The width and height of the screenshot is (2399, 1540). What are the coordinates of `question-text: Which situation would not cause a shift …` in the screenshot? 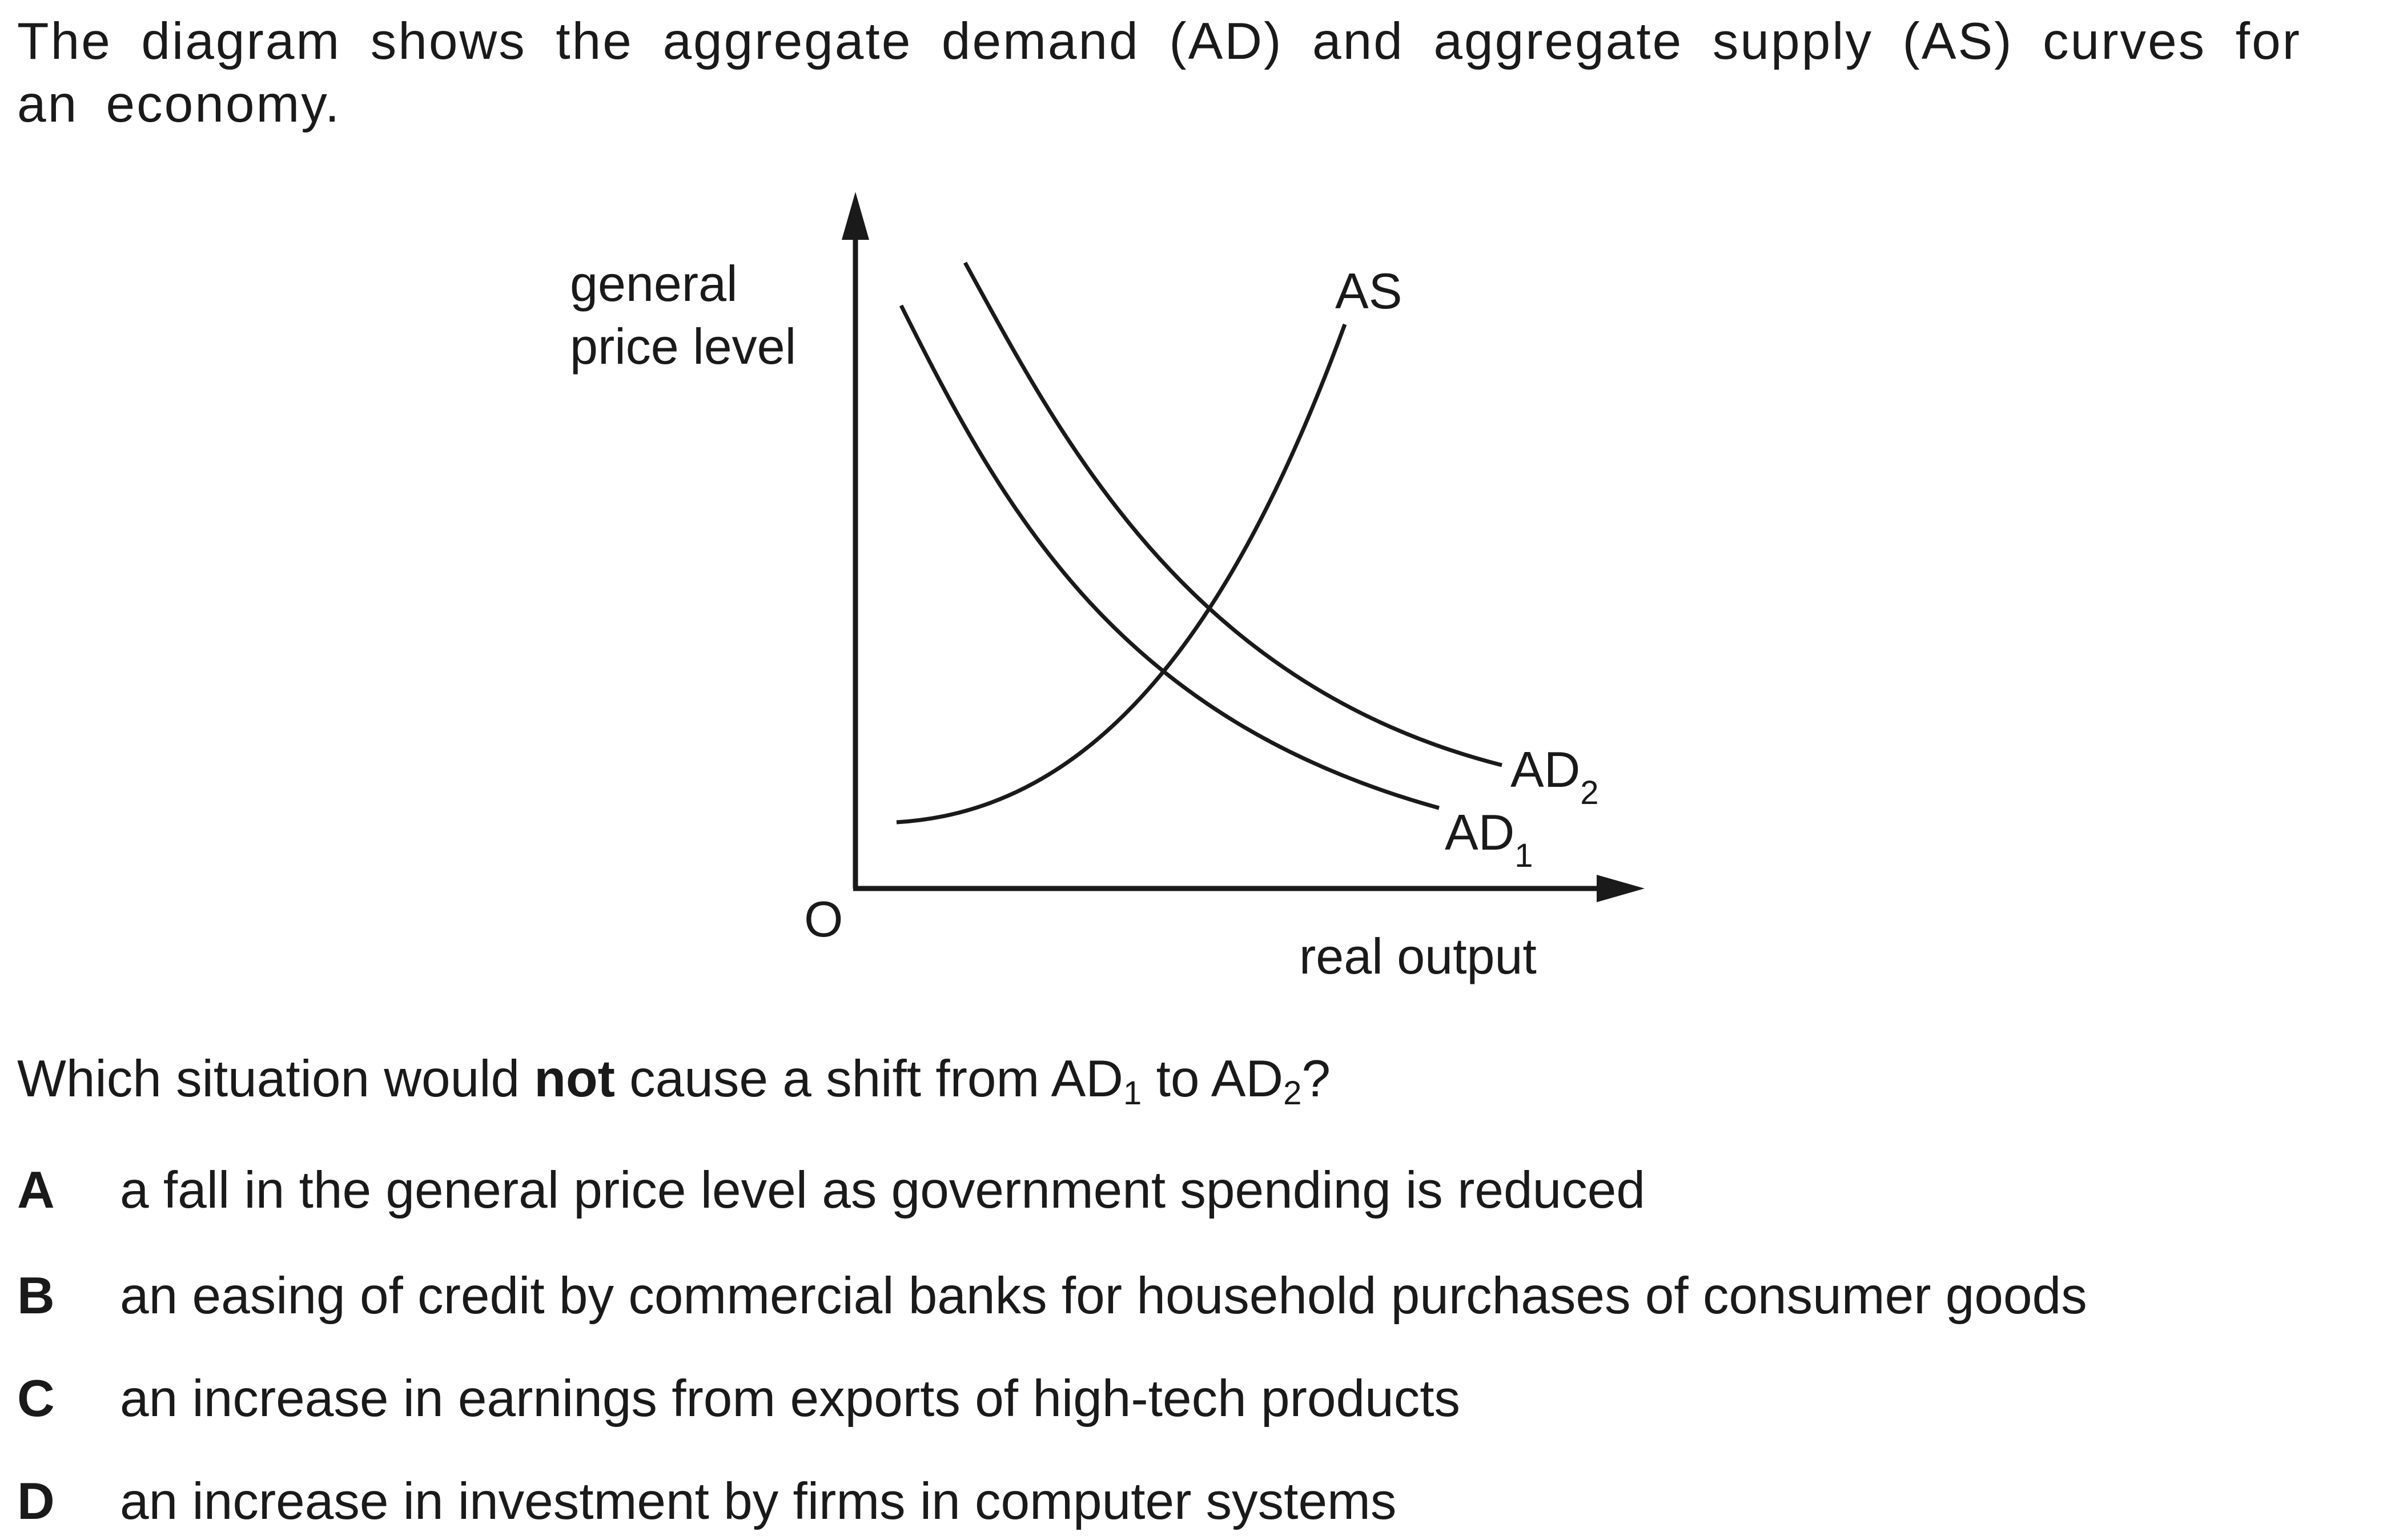 It's located at (674, 1079).